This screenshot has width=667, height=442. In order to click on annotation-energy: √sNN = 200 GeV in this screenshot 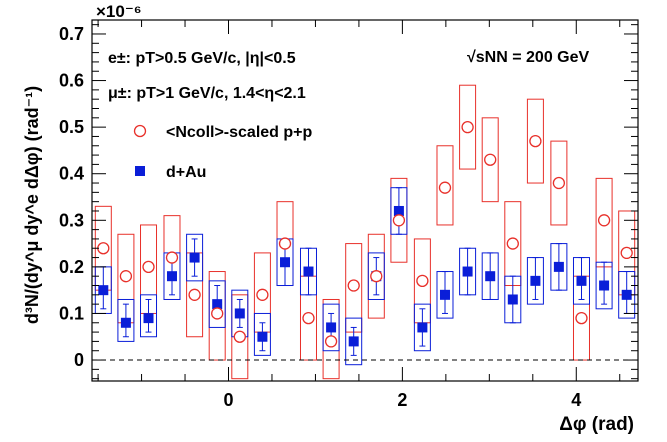, I will do `click(528, 57)`.